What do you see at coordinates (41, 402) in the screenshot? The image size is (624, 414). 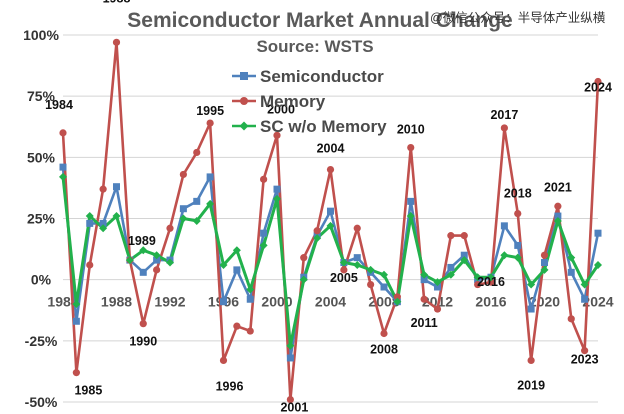 I see `y-tick-label: -50%` at bounding box center [41, 402].